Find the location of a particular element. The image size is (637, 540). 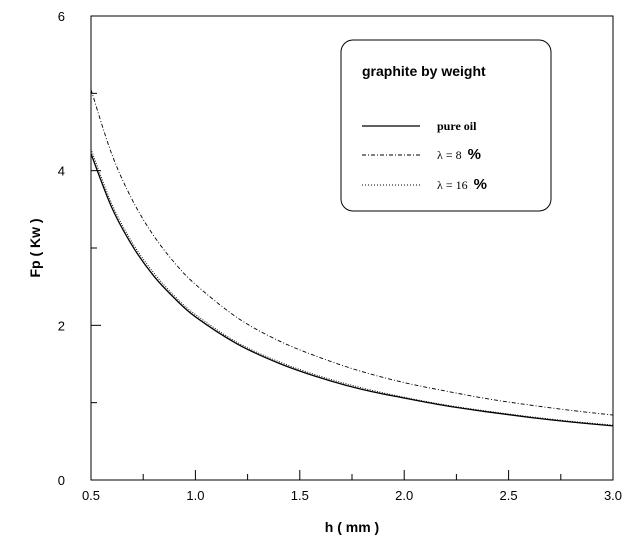

x-axis-title: h ( mm ) is located at coordinates (352, 527).